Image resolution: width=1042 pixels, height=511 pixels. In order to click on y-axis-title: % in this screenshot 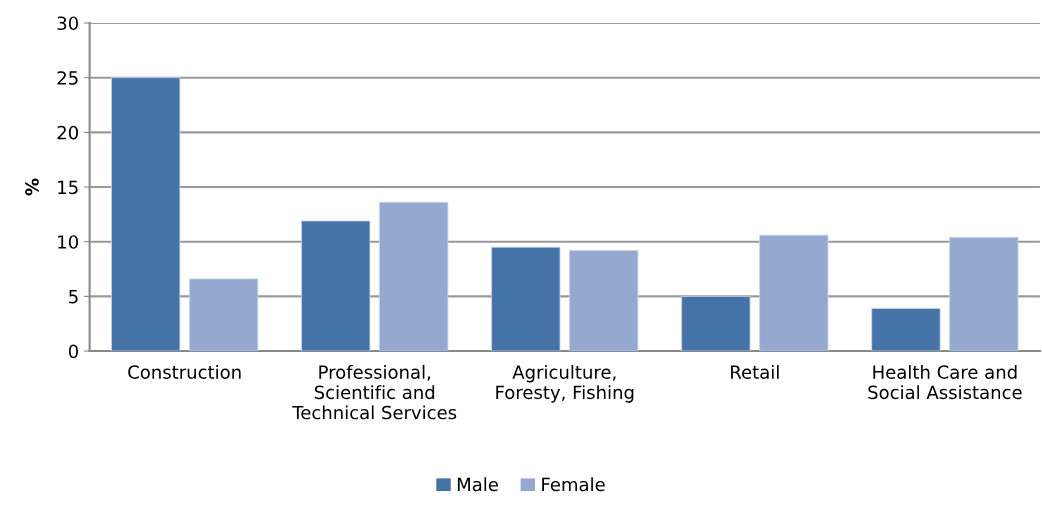, I will do `click(32, 187)`.